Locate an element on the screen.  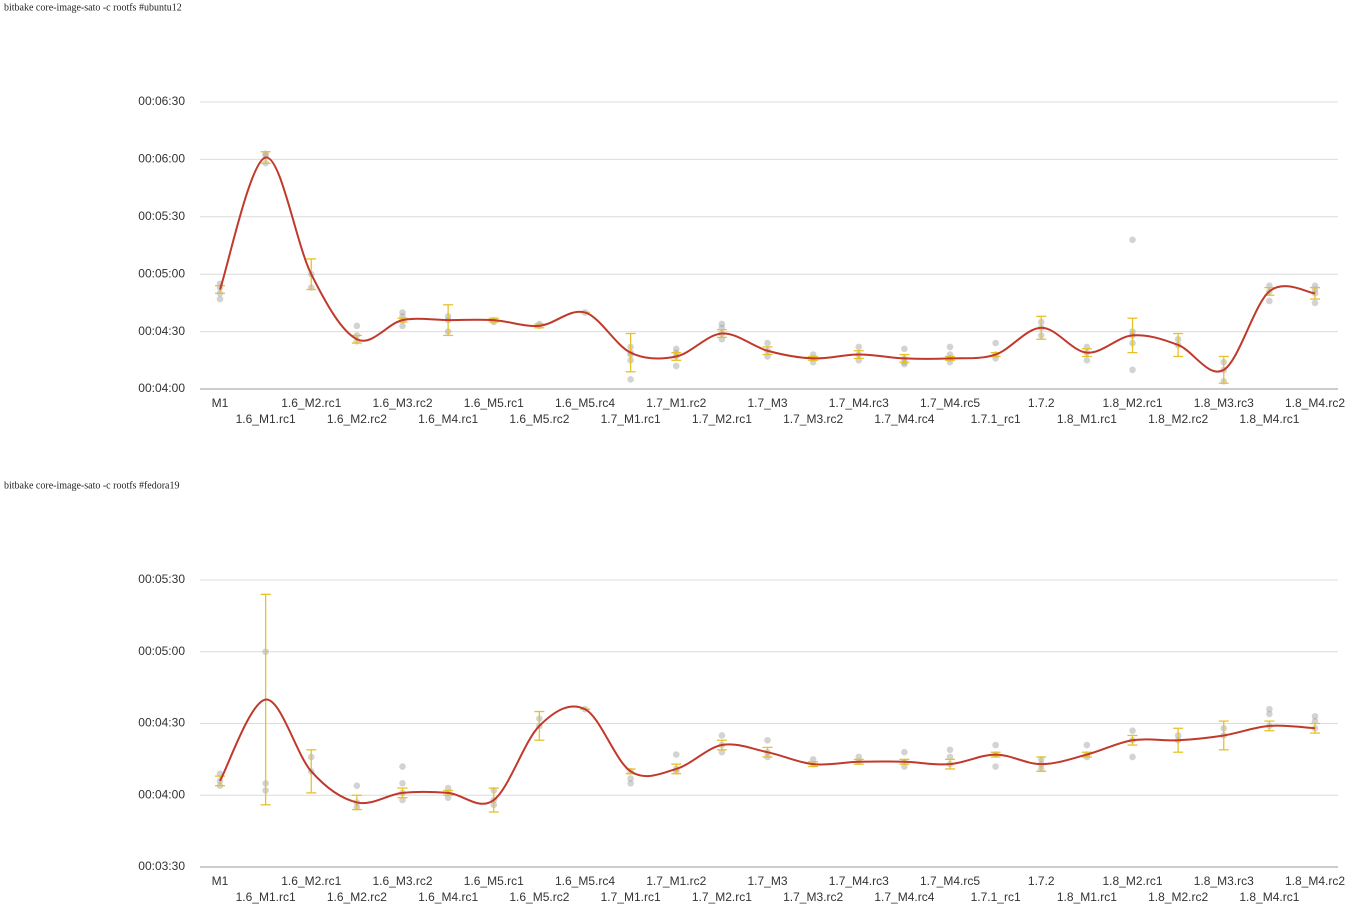
y-tick-label: 00:04:30 is located at coordinates (161, 331).